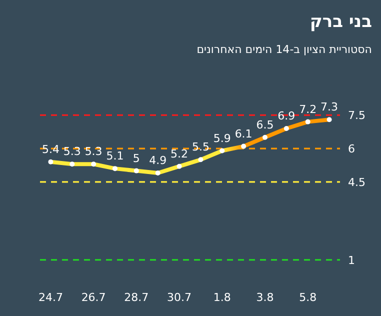 This screenshot has height=316, width=381. Describe the element at coordinates (265, 125) in the screenshot. I see `data-label: 6.5` at that location.